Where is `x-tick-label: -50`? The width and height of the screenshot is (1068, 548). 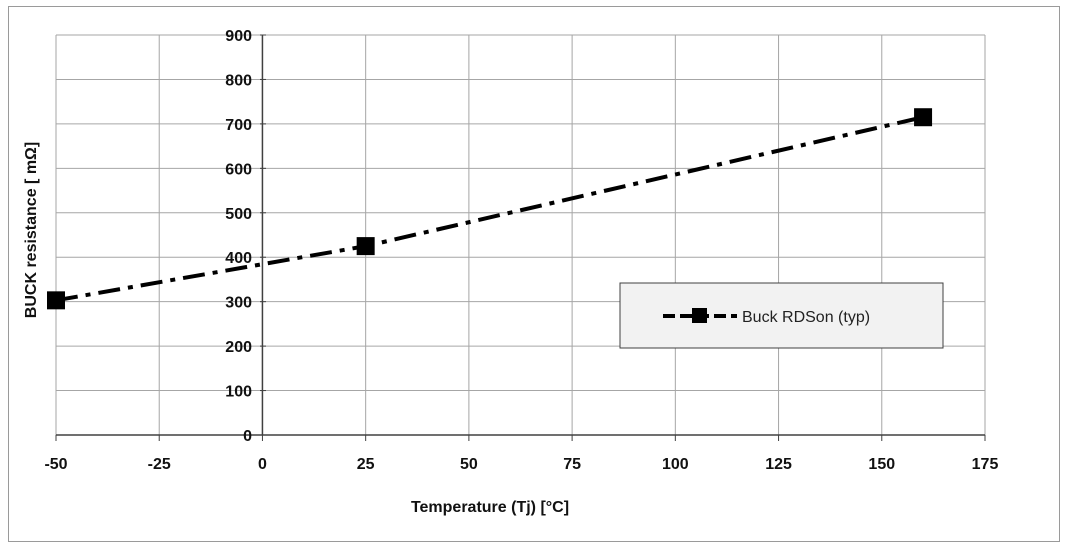 x-tick-label: -50 is located at coordinates (55, 464).